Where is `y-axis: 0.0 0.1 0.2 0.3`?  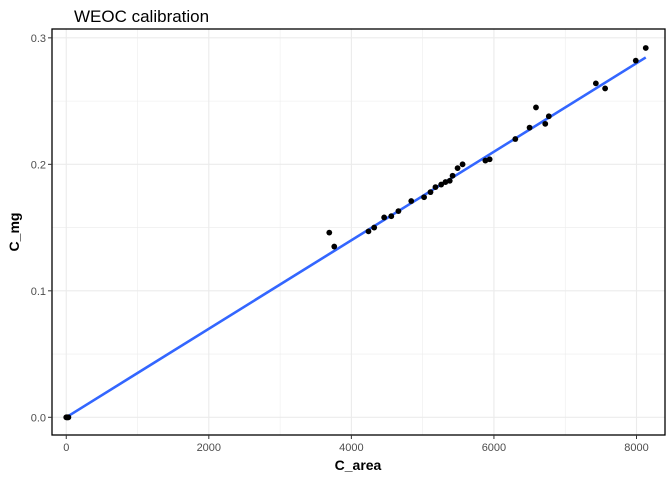
y-axis: 0.0 0.1 0.2 0.3 is located at coordinates (41, 228).